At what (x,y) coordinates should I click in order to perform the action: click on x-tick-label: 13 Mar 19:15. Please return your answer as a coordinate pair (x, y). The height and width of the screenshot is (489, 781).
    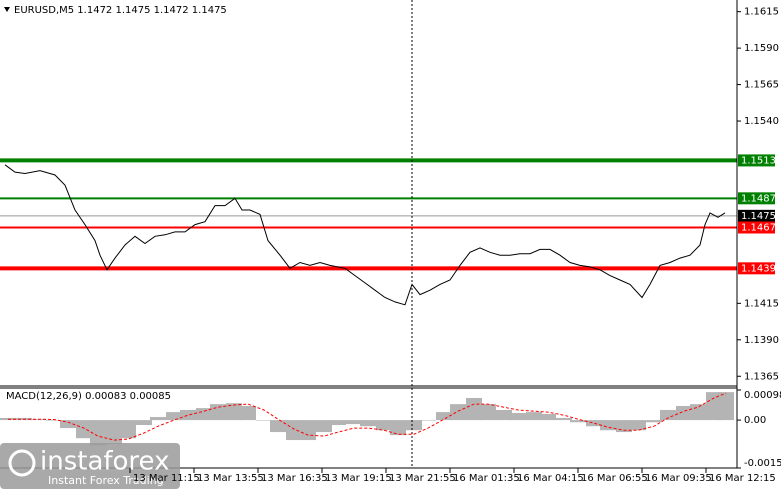
    Looking at the image, I should click on (358, 478).